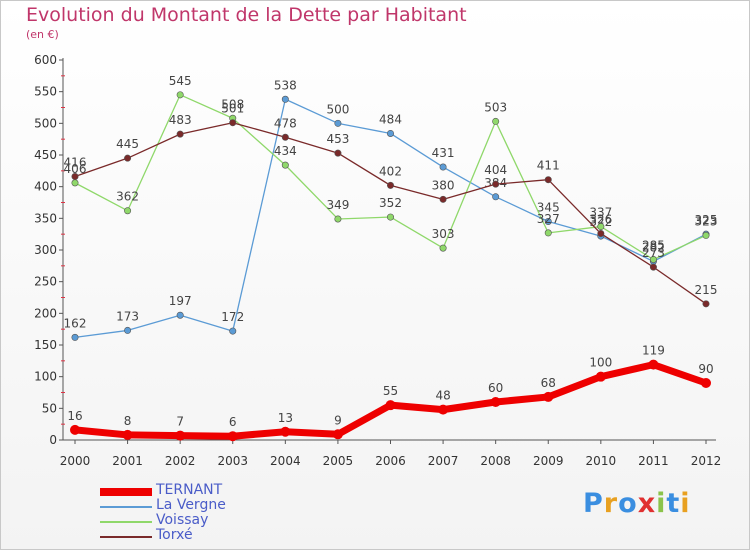 The image size is (750, 550). Describe the element at coordinates (443, 185) in the screenshot. I see `data-label: 380` at that location.